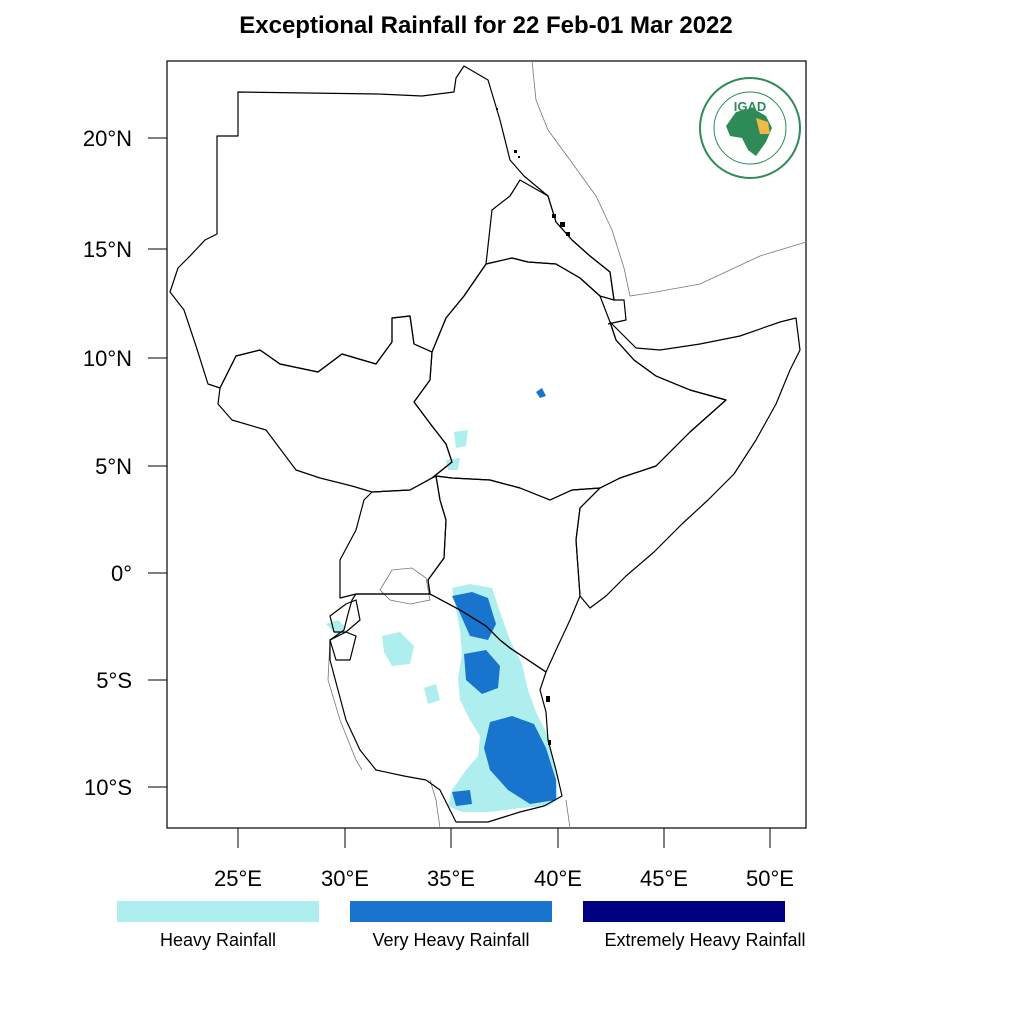 The image size is (1024, 1024). Describe the element at coordinates (345, 878) in the screenshot. I see `lon-label: 30°E` at that location.